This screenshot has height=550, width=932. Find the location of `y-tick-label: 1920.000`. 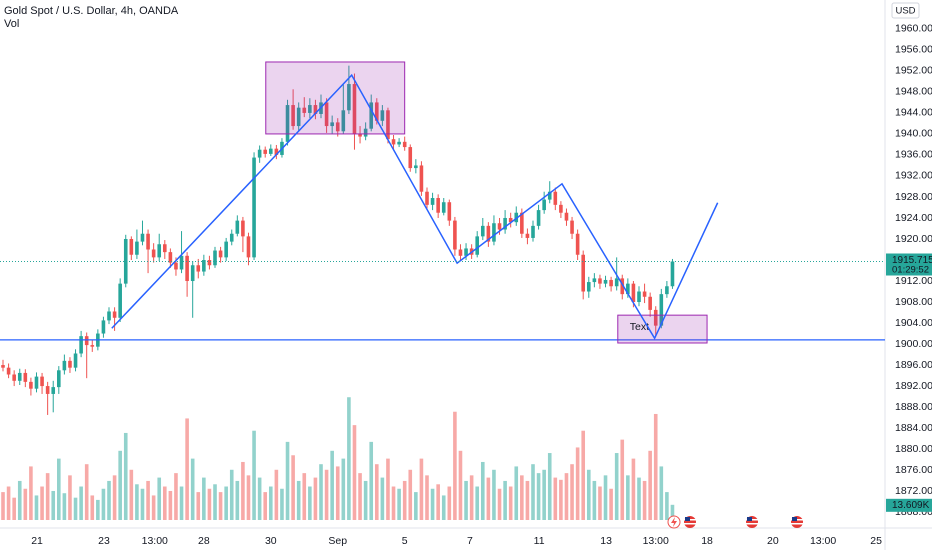

y-tick-label: 1920.000 is located at coordinates (913, 239).